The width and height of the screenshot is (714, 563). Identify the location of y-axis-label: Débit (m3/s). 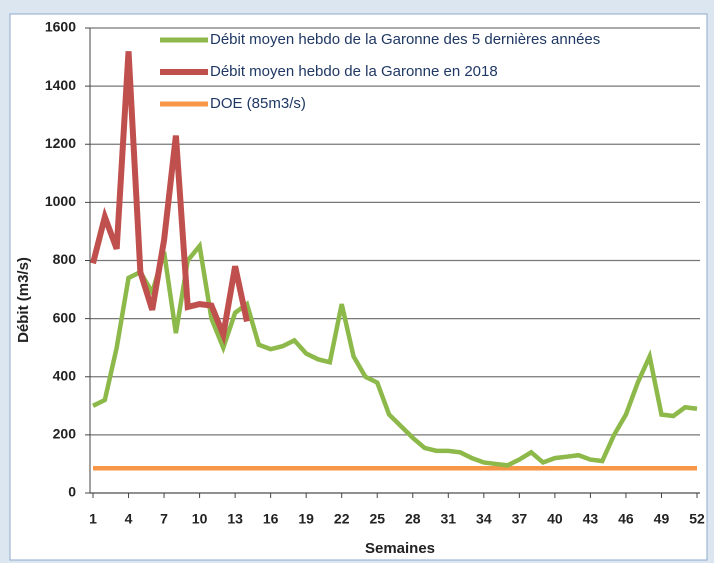
(23, 300).